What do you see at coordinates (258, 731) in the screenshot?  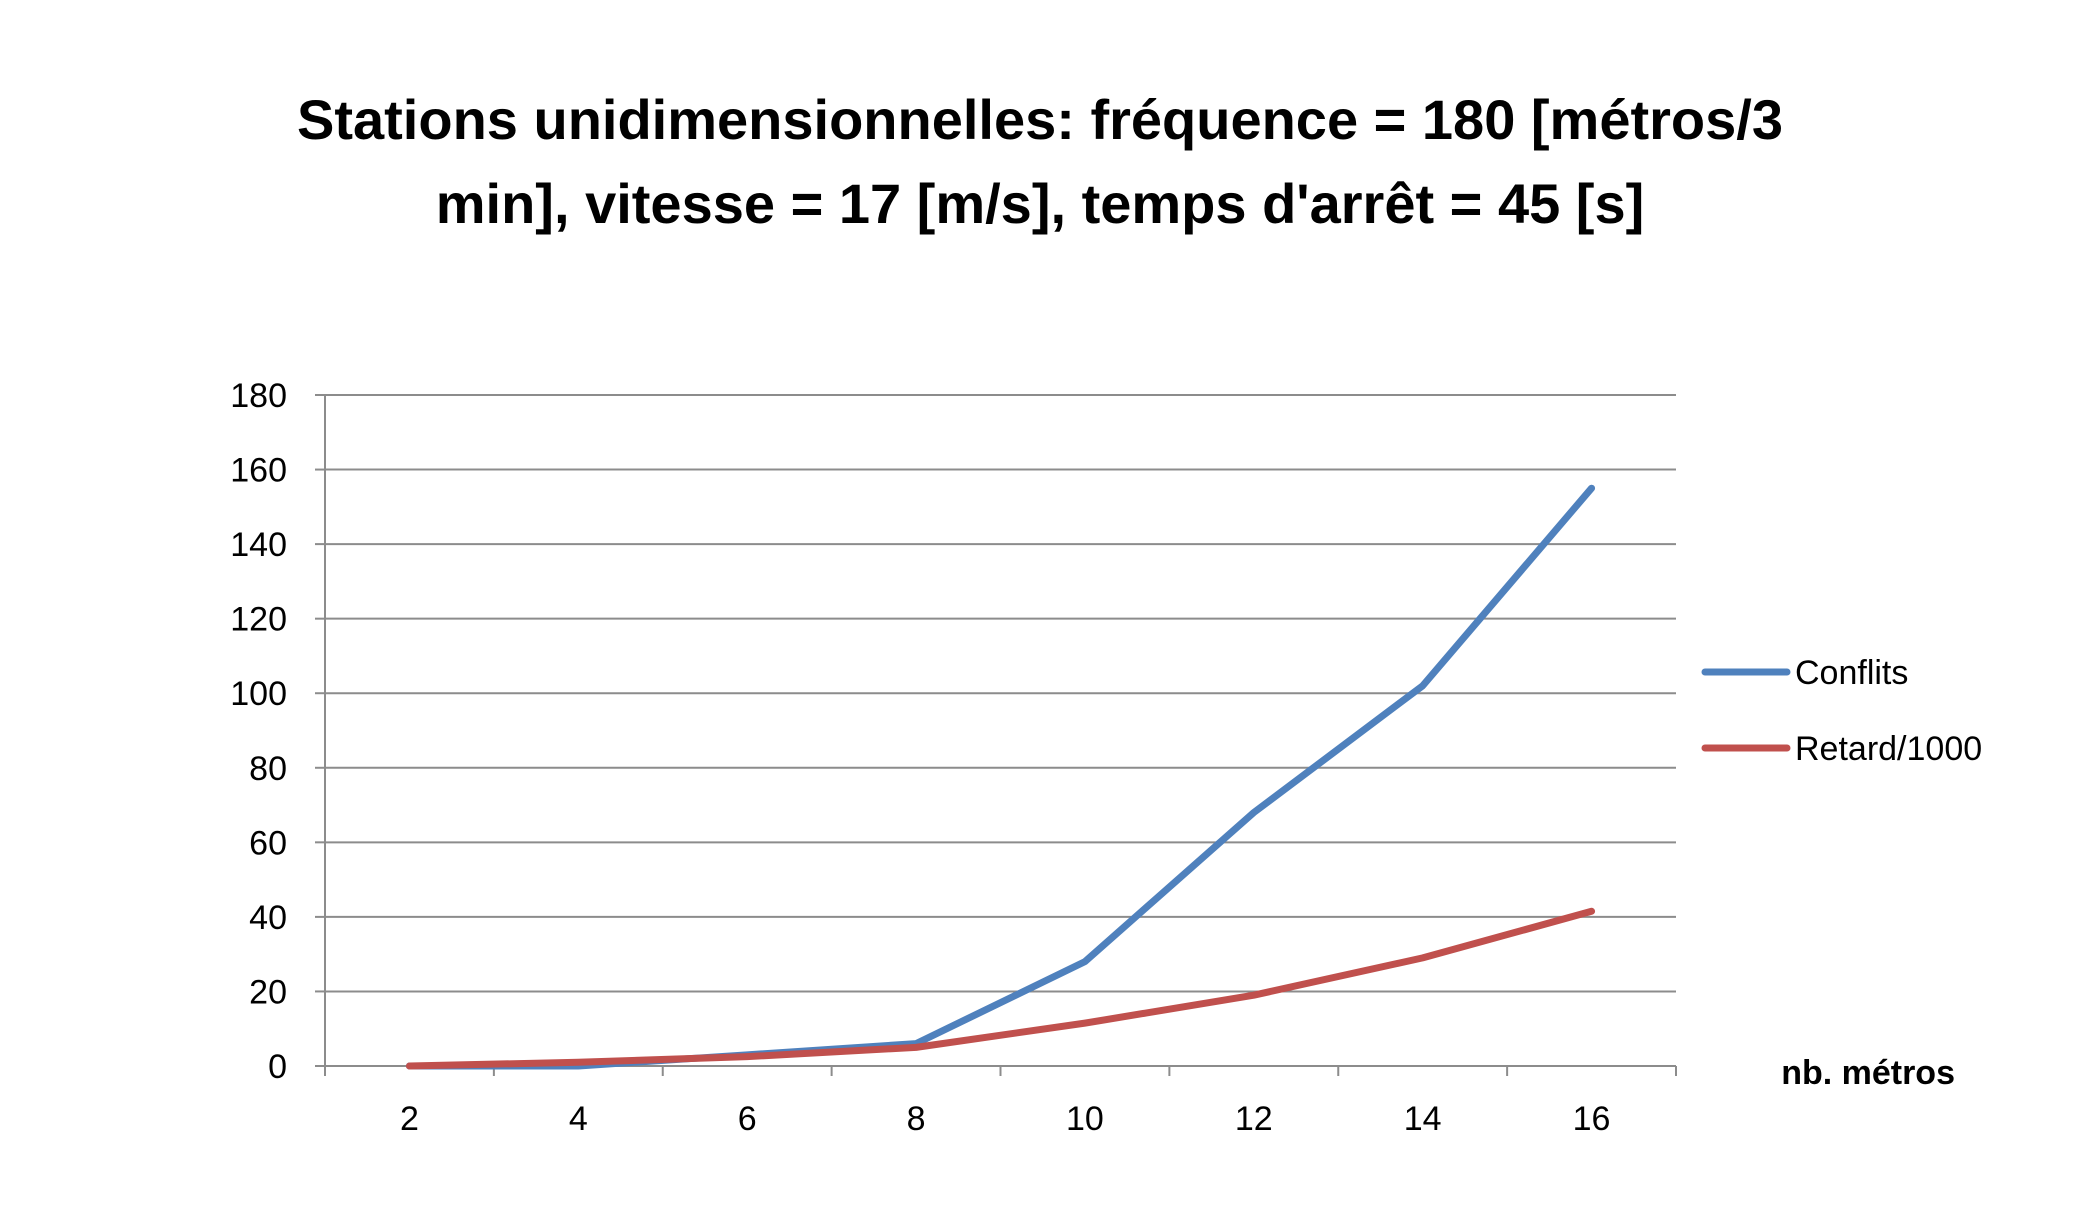 I see `y-tick-labels: 0 20 40 60 80 100 120 140 160 180` at bounding box center [258, 731].